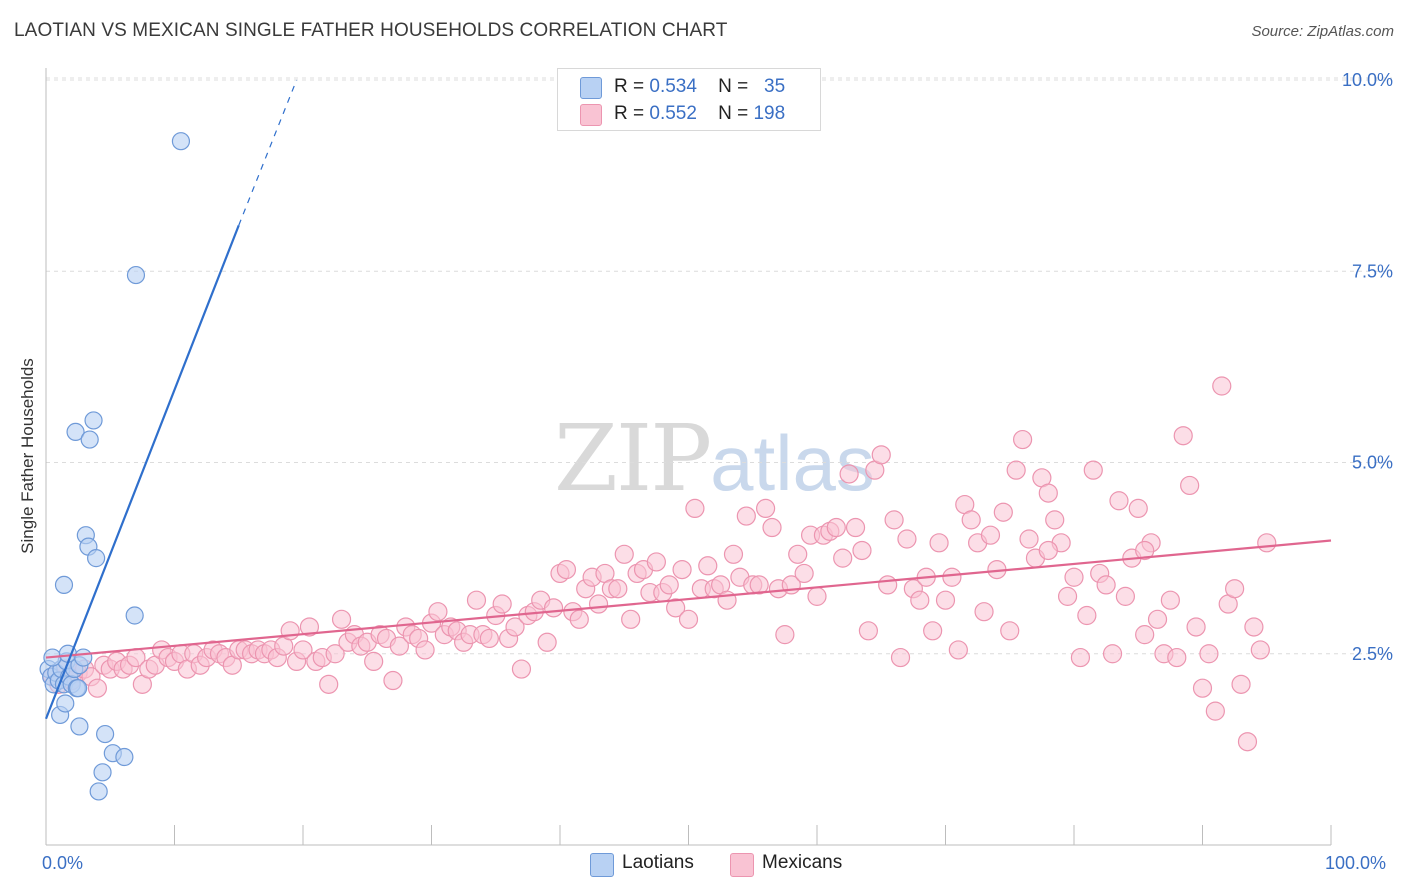 This screenshot has width=1406, height=892. Describe the element at coordinates (1372, 271) in the screenshot. I see `y-tick-label: 7.5%` at that location.